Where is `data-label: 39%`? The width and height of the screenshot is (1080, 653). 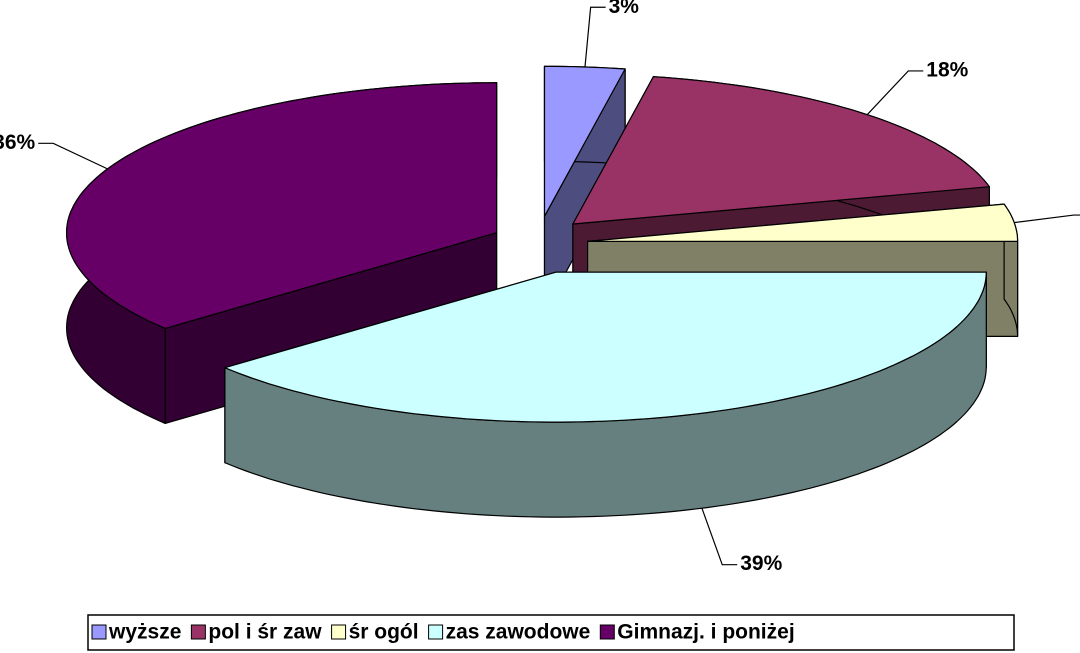 data-label: 39% is located at coordinates (761, 563).